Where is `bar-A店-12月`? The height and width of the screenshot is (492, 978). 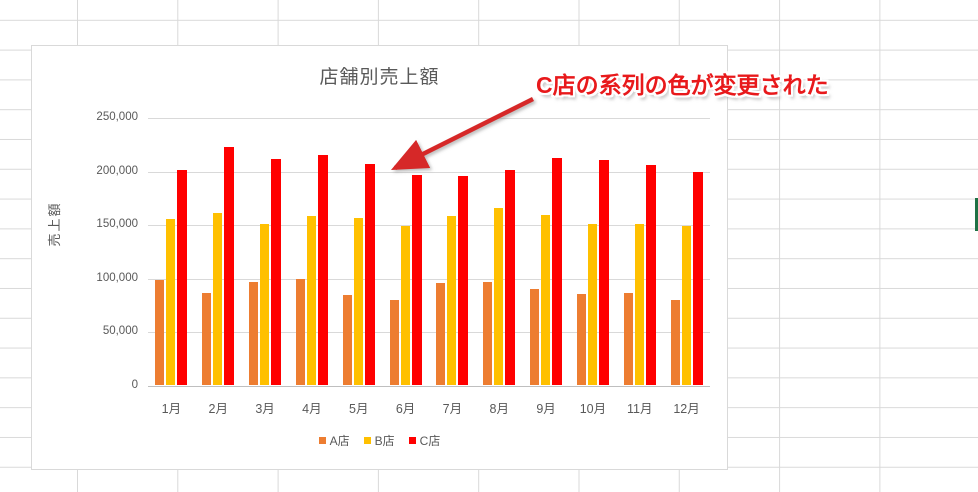
bar-A店-12月 is located at coordinates (675, 342).